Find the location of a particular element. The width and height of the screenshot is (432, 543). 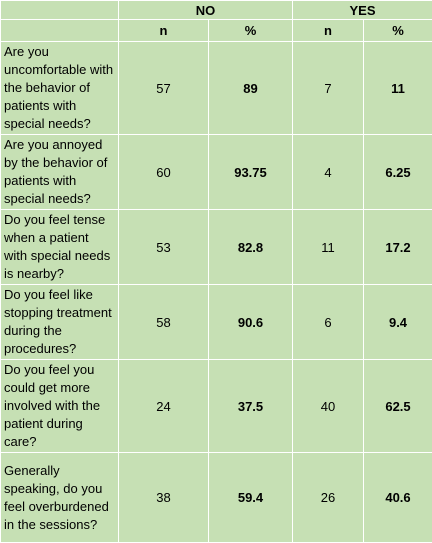

yes-n-cell: 11 is located at coordinates (328, 247).